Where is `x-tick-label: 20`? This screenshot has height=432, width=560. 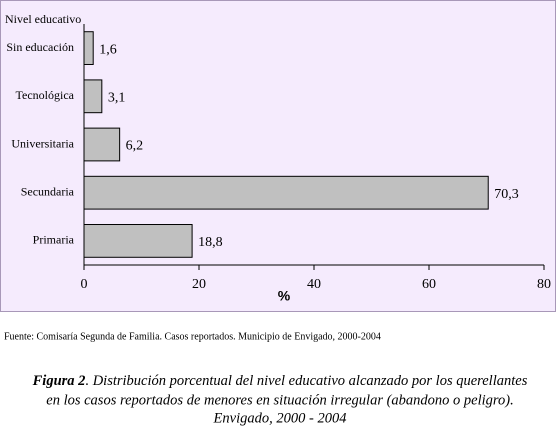 x-tick-label: 20 is located at coordinates (199, 284).